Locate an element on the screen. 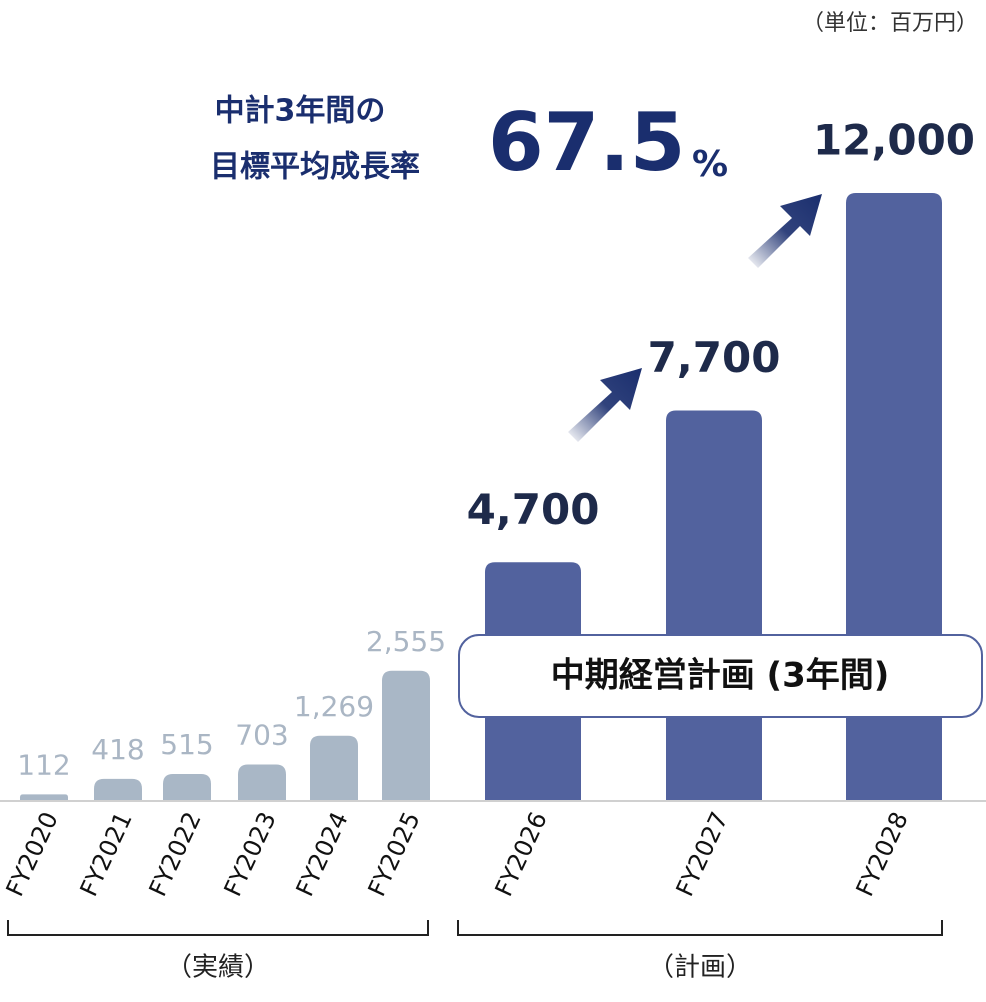 The height and width of the screenshot is (1002, 986). x-tick-label: FY2025 is located at coordinates (394, 854).